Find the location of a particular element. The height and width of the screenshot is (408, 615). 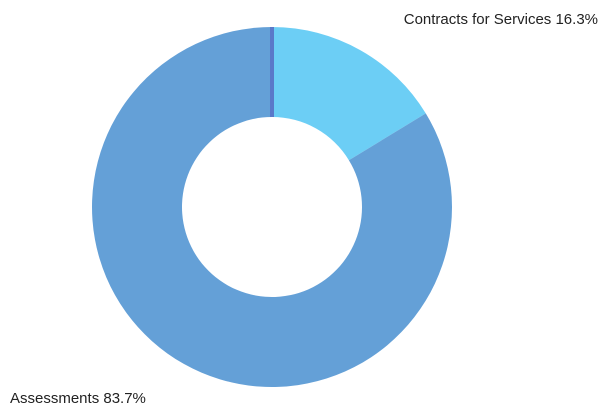

slice-contracts-for-services is located at coordinates (349, 94).